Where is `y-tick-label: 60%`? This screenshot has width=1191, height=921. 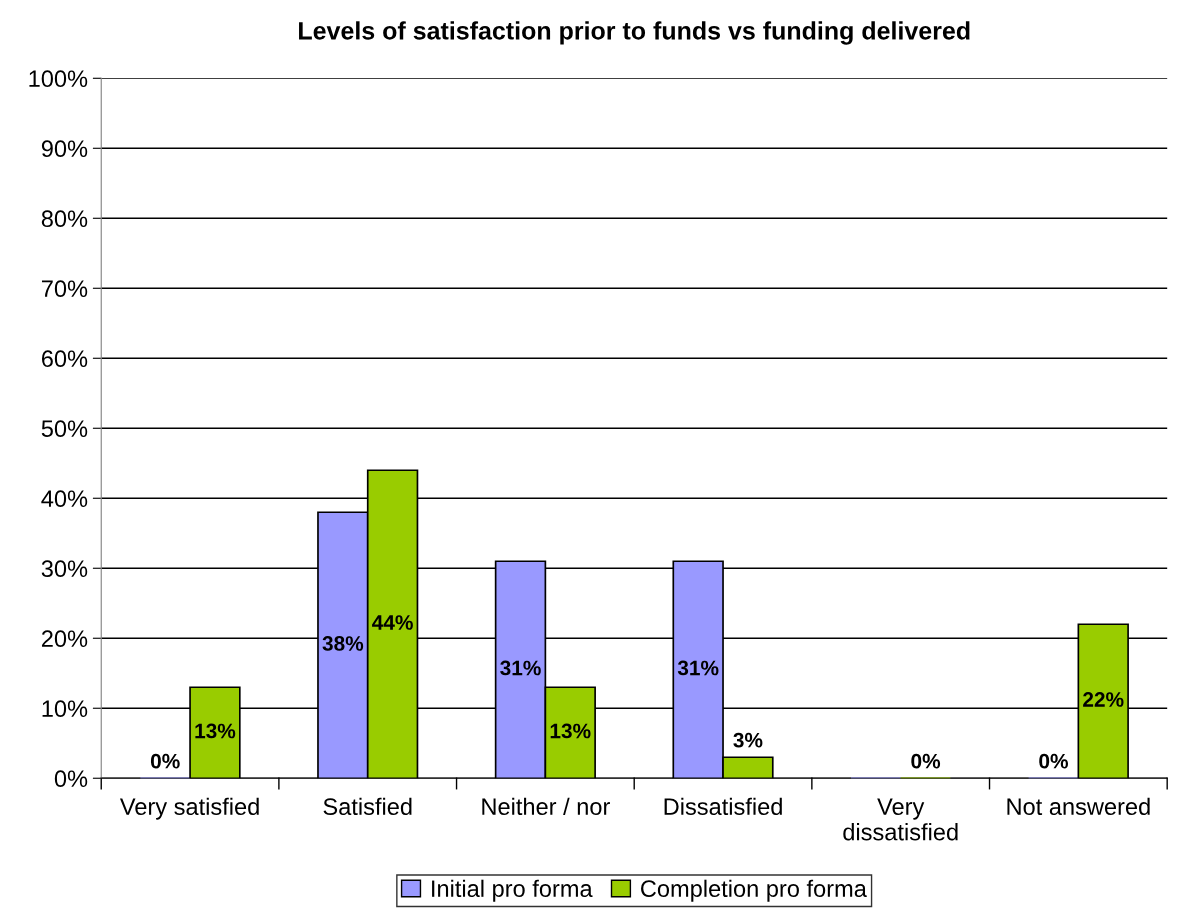 y-tick-label: 60% is located at coordinates (64, 359).